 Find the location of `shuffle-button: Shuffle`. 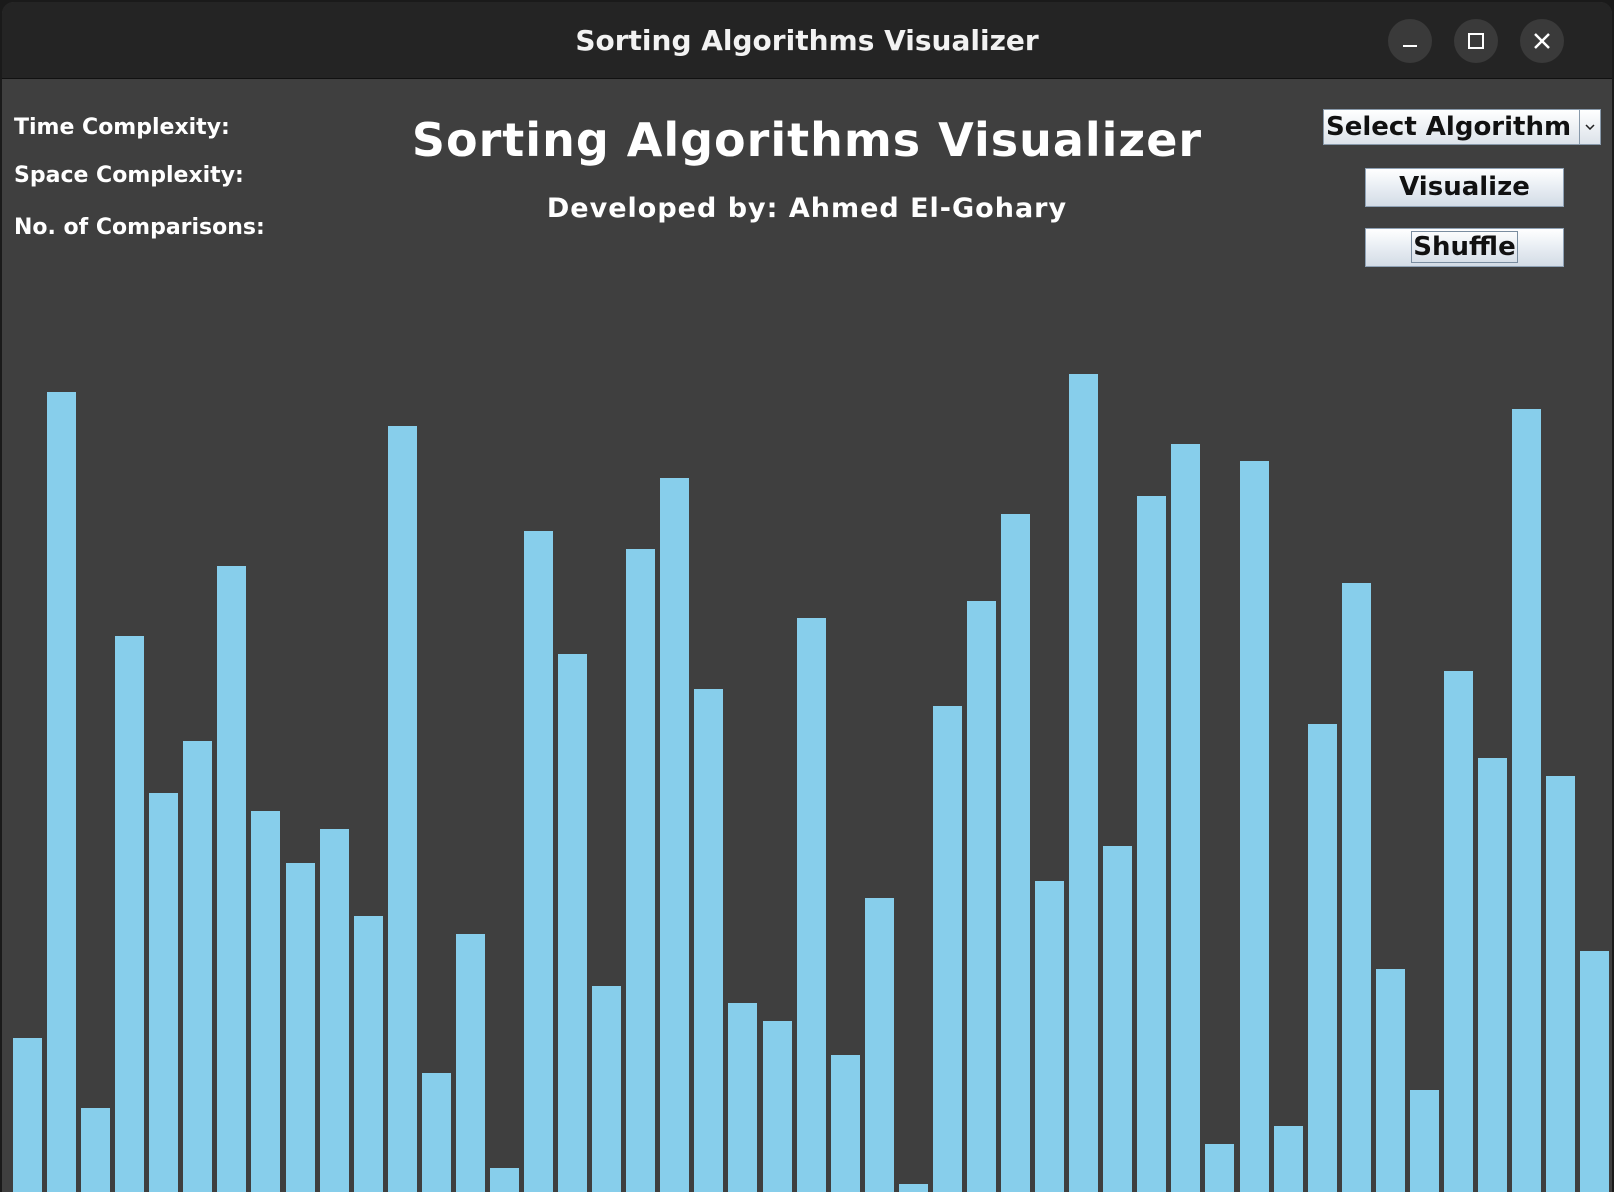

shuffle-button: Shuffle is located at coordinates (1464, 247).